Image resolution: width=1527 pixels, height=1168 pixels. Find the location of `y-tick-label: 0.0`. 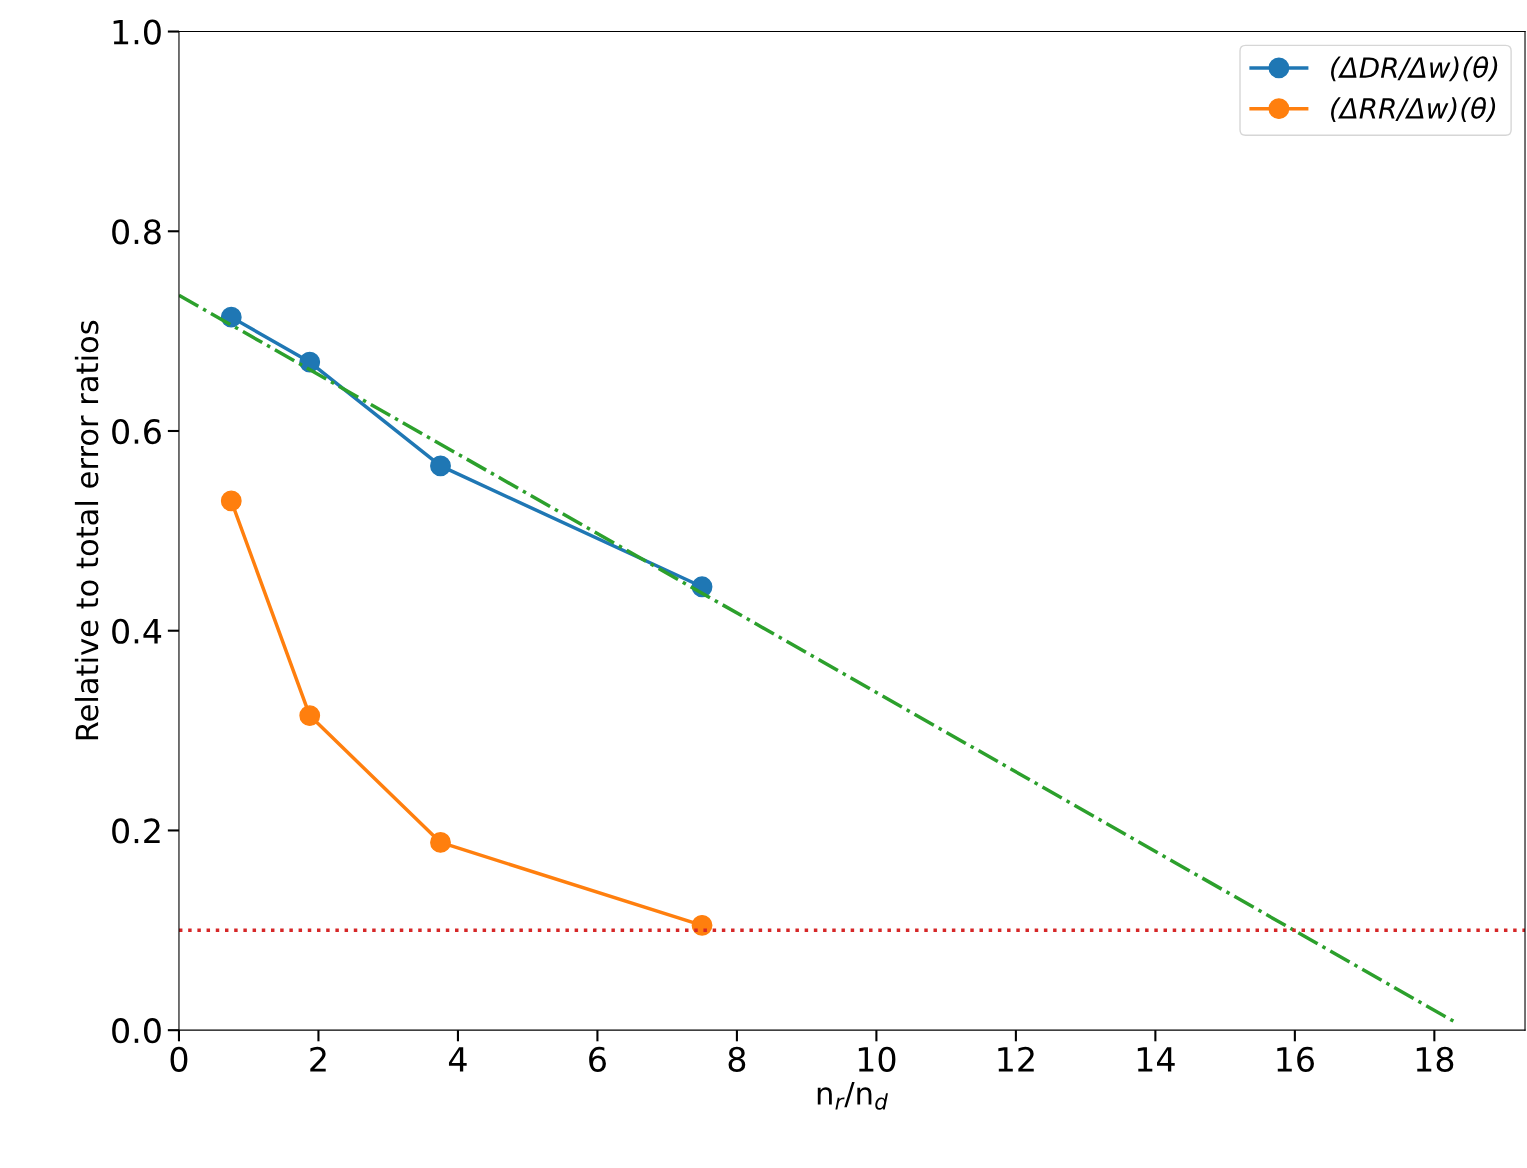

y-tick-label: 0.0 is located at coordinates (136, 1031).